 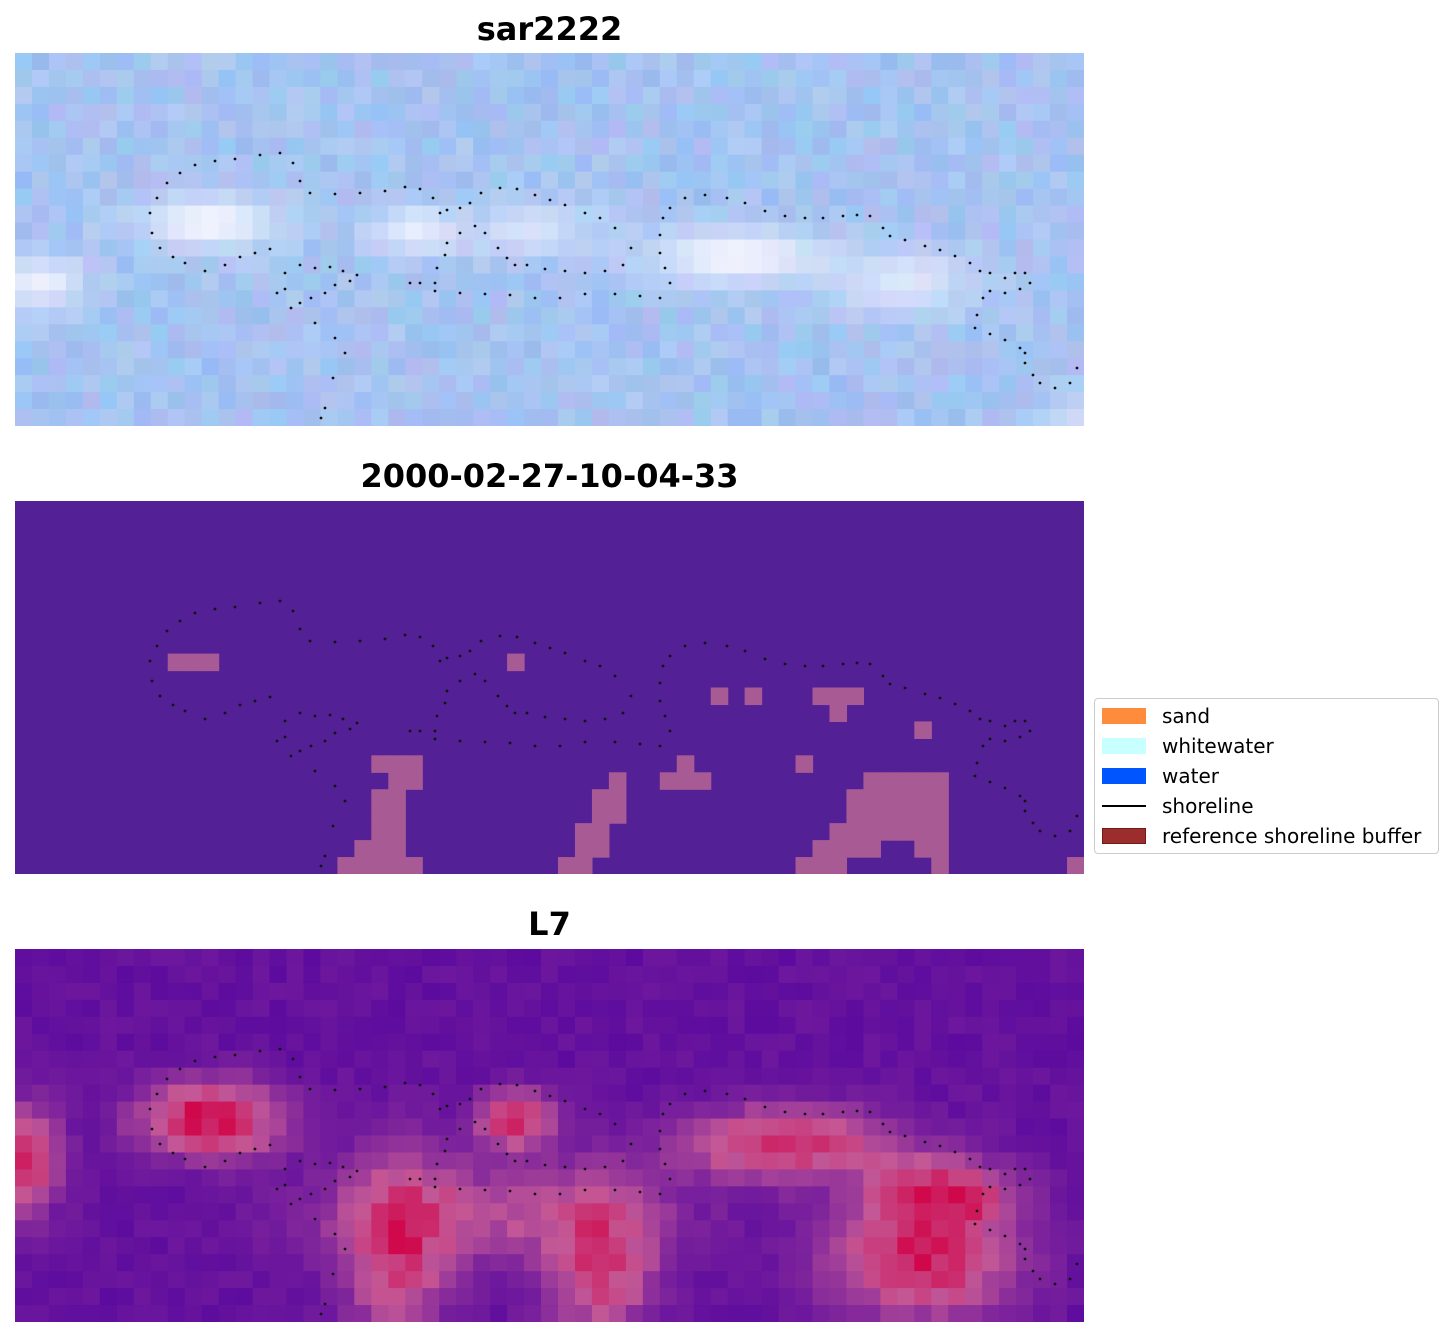 What do you see at coordinates (1124, 806) in the screenshot?
I see `shoreline-line-symbol` at bounding box center [1124, 806].